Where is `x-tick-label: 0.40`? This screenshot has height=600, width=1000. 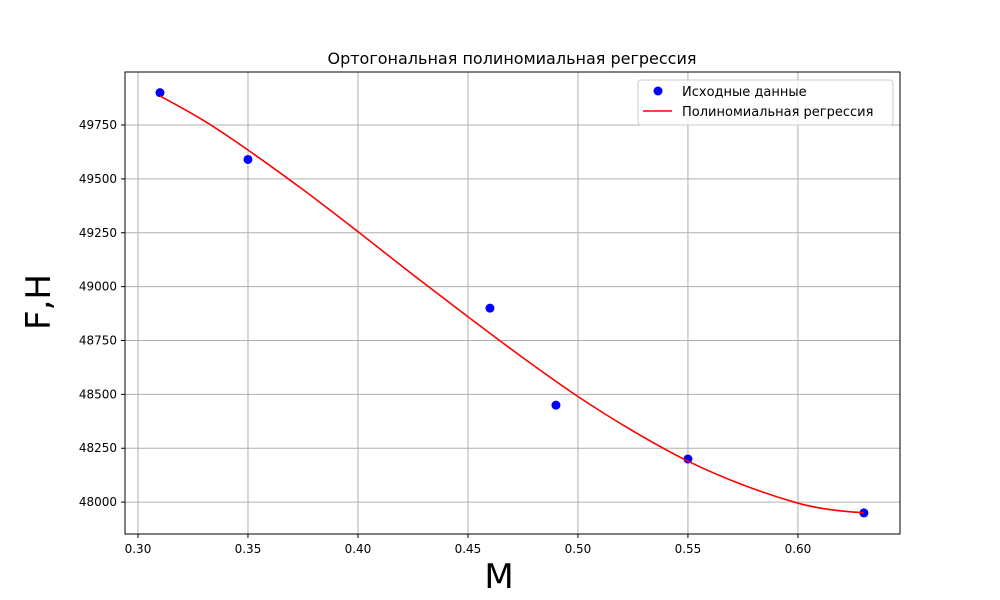
x-tick-label: 0.40 is located at coordinates (358, 549).